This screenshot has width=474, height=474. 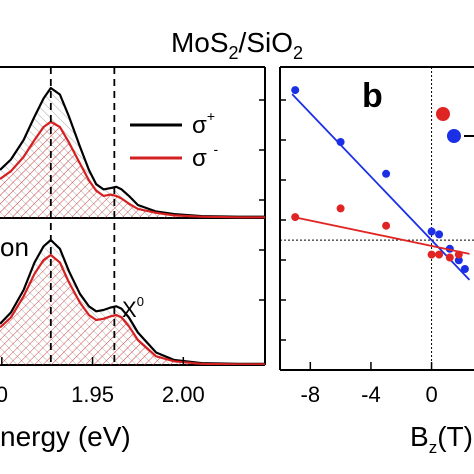 What do you see at coordinates (441, 439) in the screenshot?
I see `right-x-axis-label: Bz(T)` at bounding box center [441, 439].